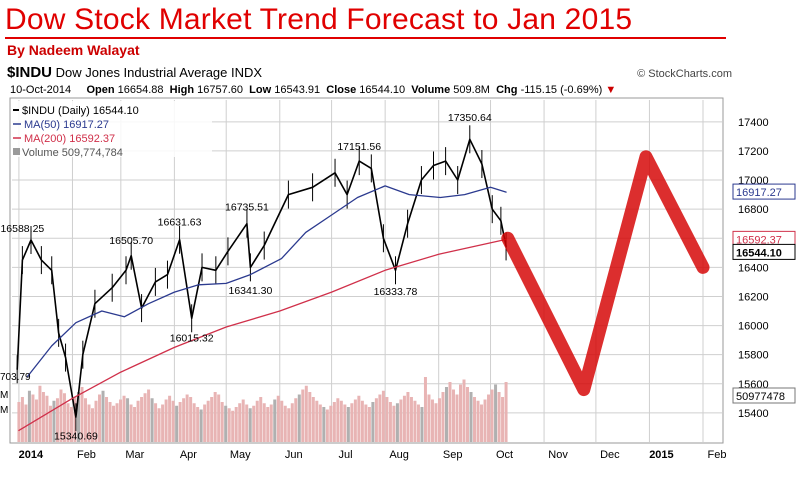 Image resolution: width=800 pixels, height=478 pixels. Describe the element at coordinates (507, 90) in the screenshot. I see `chg-label: Chg` at that location.